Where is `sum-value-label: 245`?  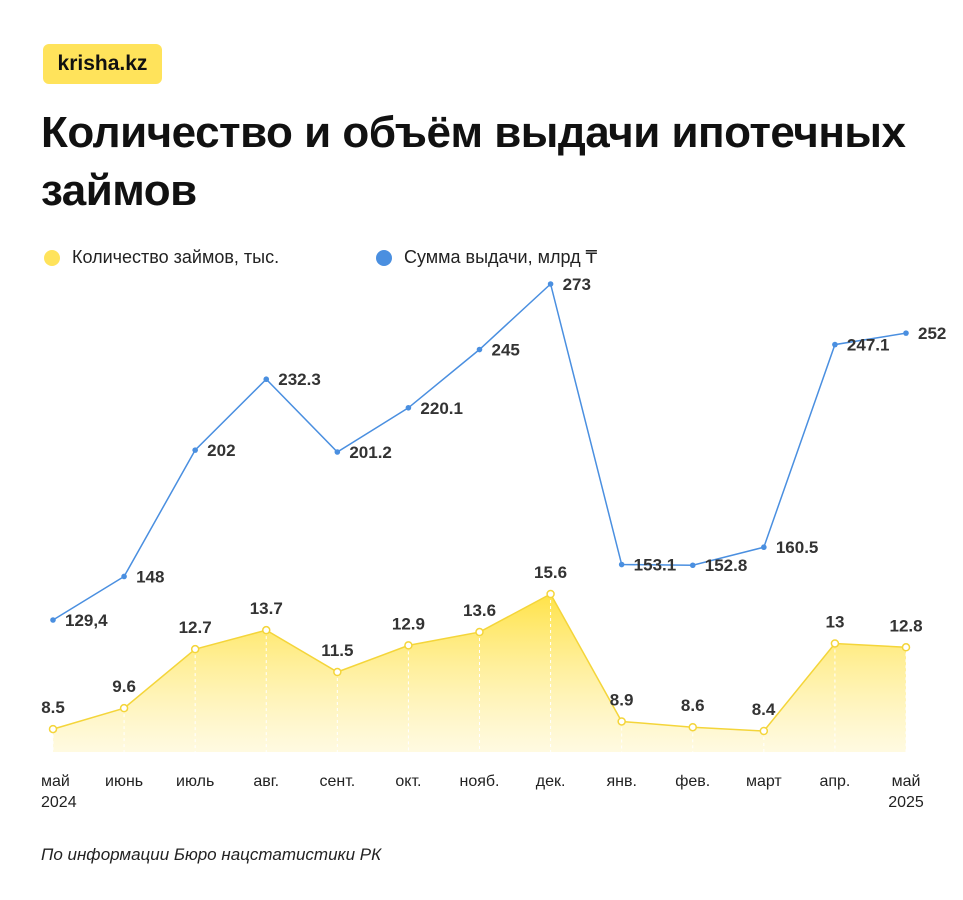 sum-value-label: 245 is located at coordinates (506, 350).